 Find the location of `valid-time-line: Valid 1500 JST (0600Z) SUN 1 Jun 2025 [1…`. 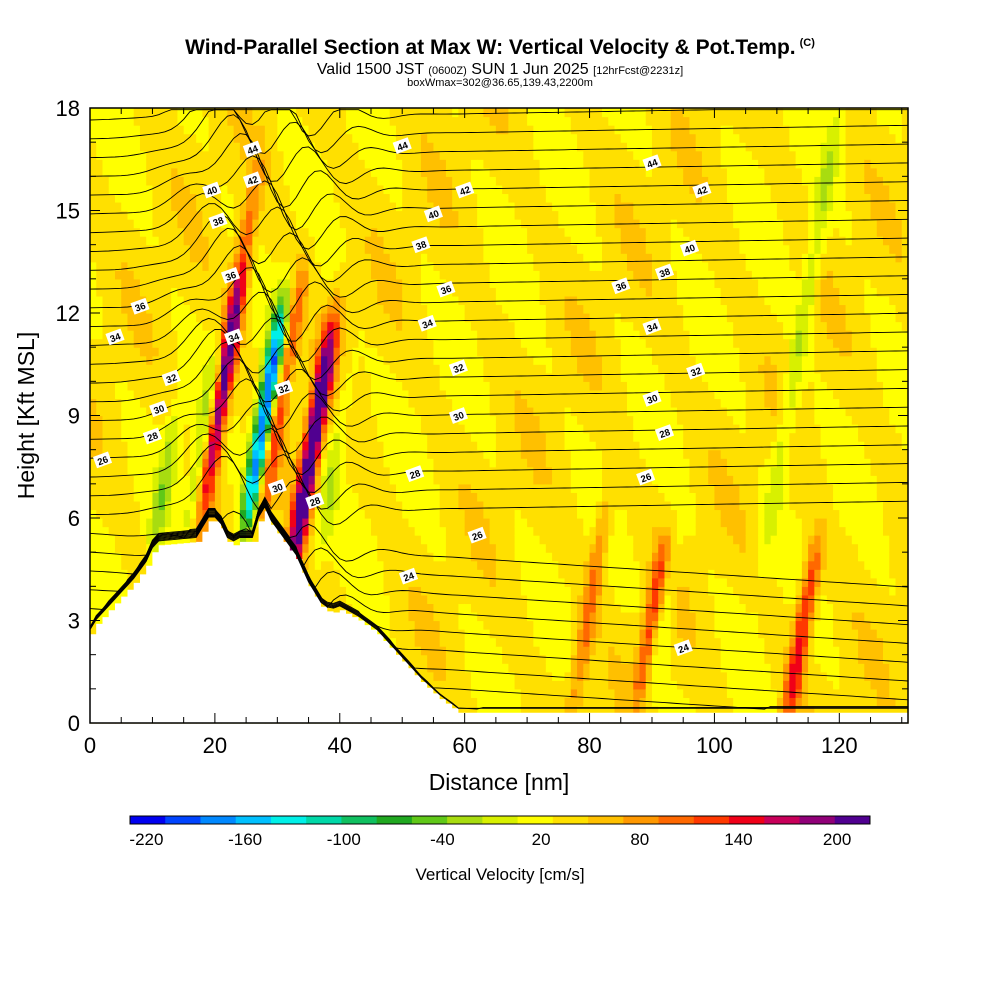

valid-time-line: Valid 1500 JST (0600Z) SUN 1 Jun 2025 [1… is located at coordinates (500, 70).